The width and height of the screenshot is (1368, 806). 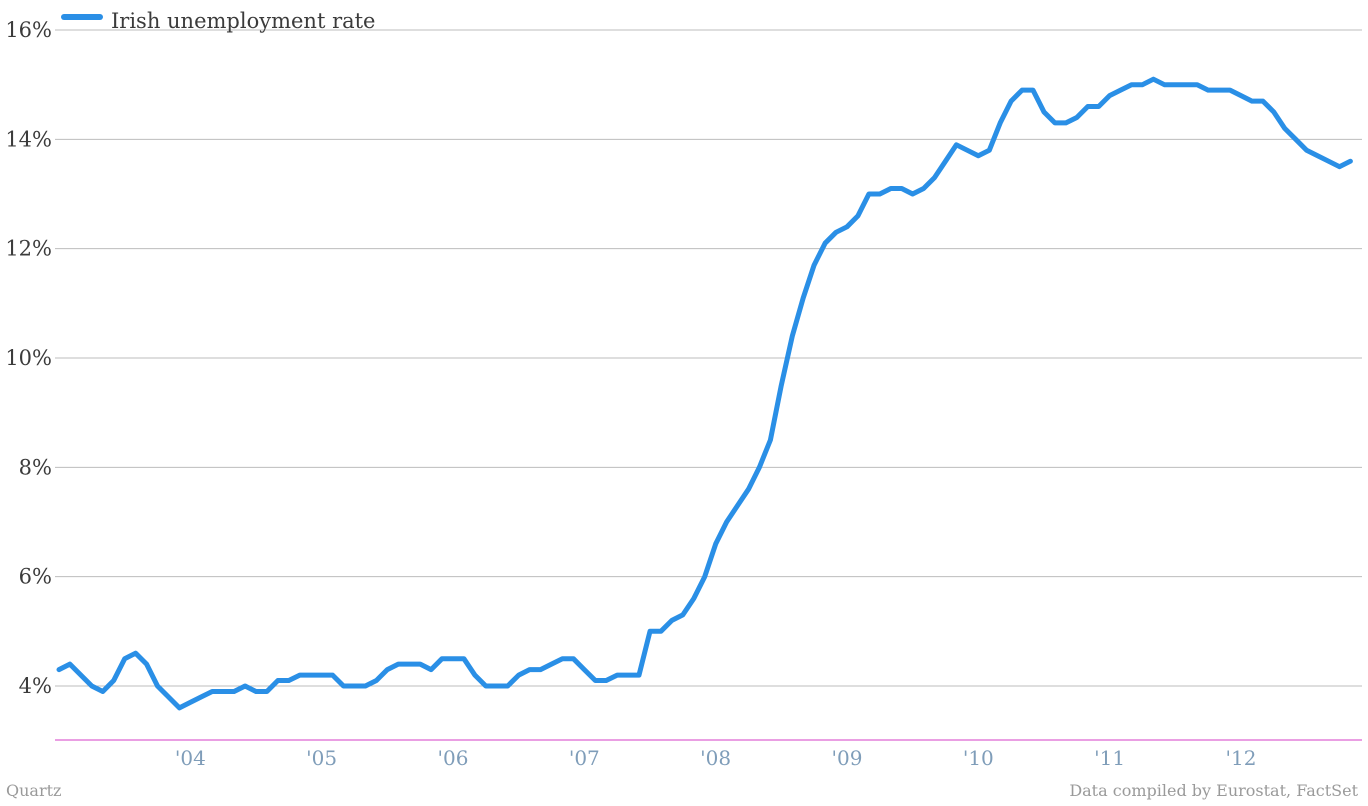 I want to click on y-tick-label: 6%, so click(x=35, y=577).